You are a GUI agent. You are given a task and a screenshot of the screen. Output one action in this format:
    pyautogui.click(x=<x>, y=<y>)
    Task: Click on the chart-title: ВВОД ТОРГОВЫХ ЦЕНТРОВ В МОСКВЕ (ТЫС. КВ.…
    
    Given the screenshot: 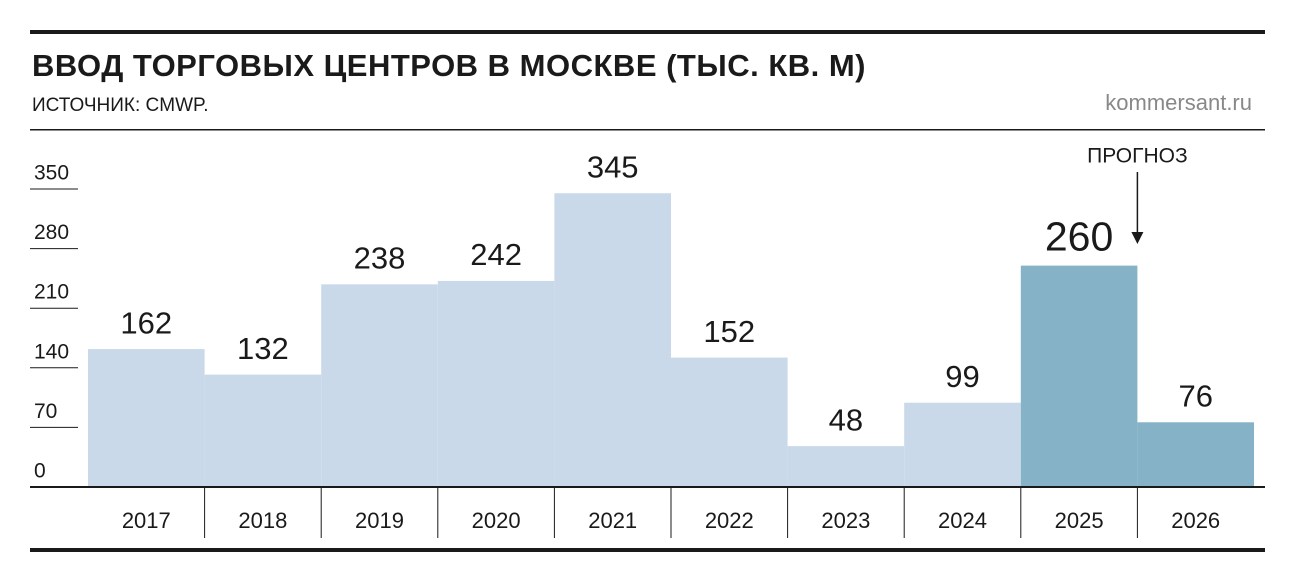 What is the action you would take?
    pyautogui.click(x=449, y=65)
    